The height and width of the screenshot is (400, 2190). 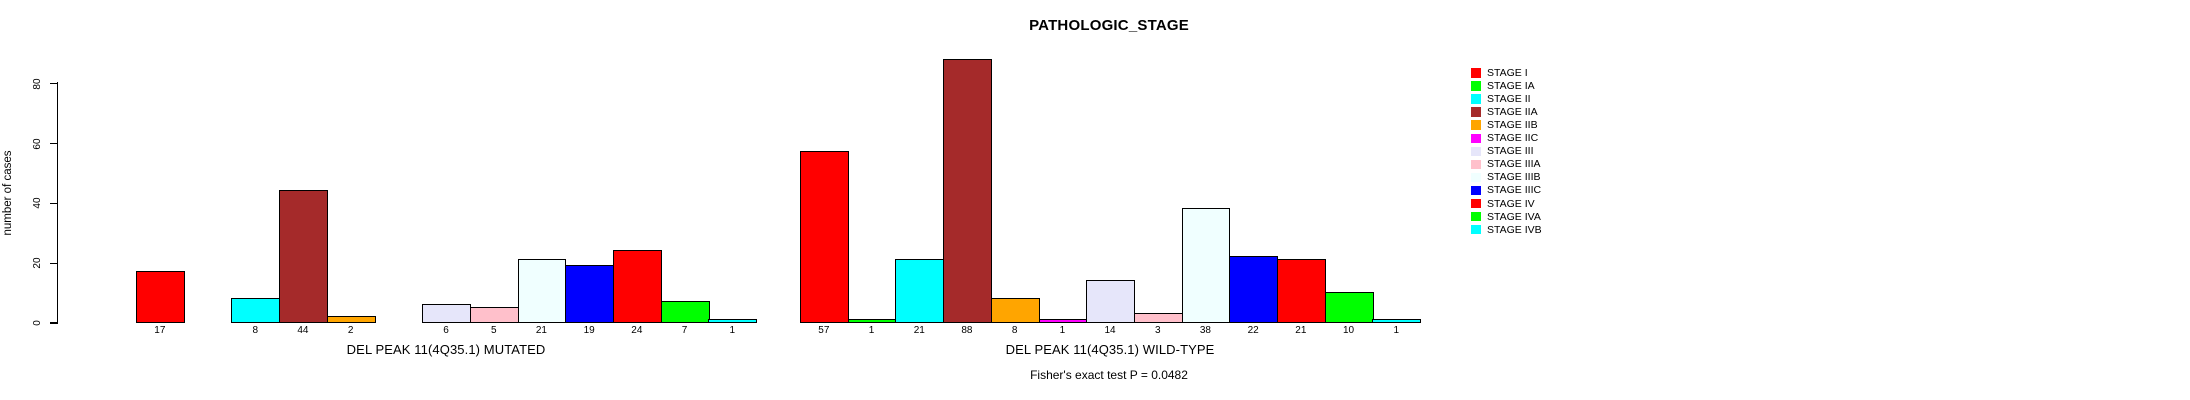 I want to click on legend-label: STAGE IIIB, so click(x=1514, y=177).